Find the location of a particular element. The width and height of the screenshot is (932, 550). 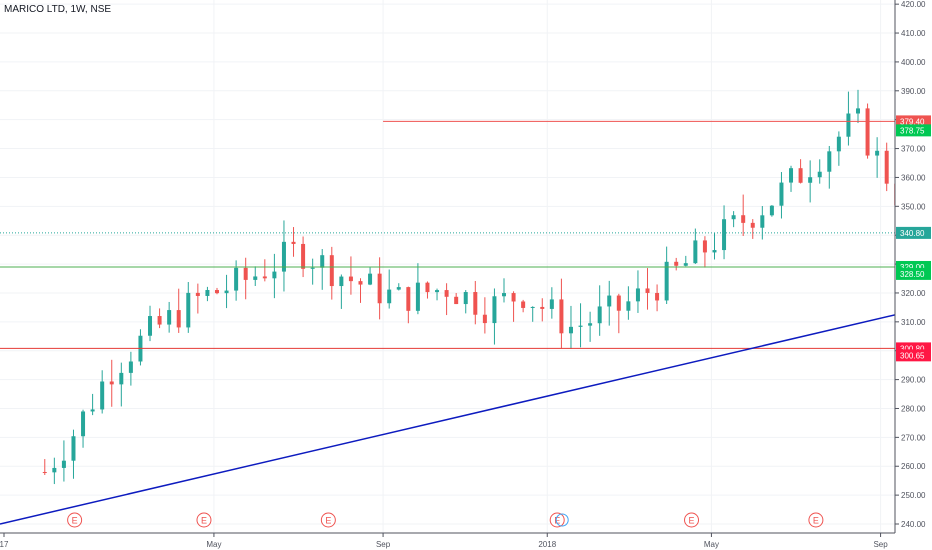

price-tick-label: 290.00 is located at coordinates (913, 380).